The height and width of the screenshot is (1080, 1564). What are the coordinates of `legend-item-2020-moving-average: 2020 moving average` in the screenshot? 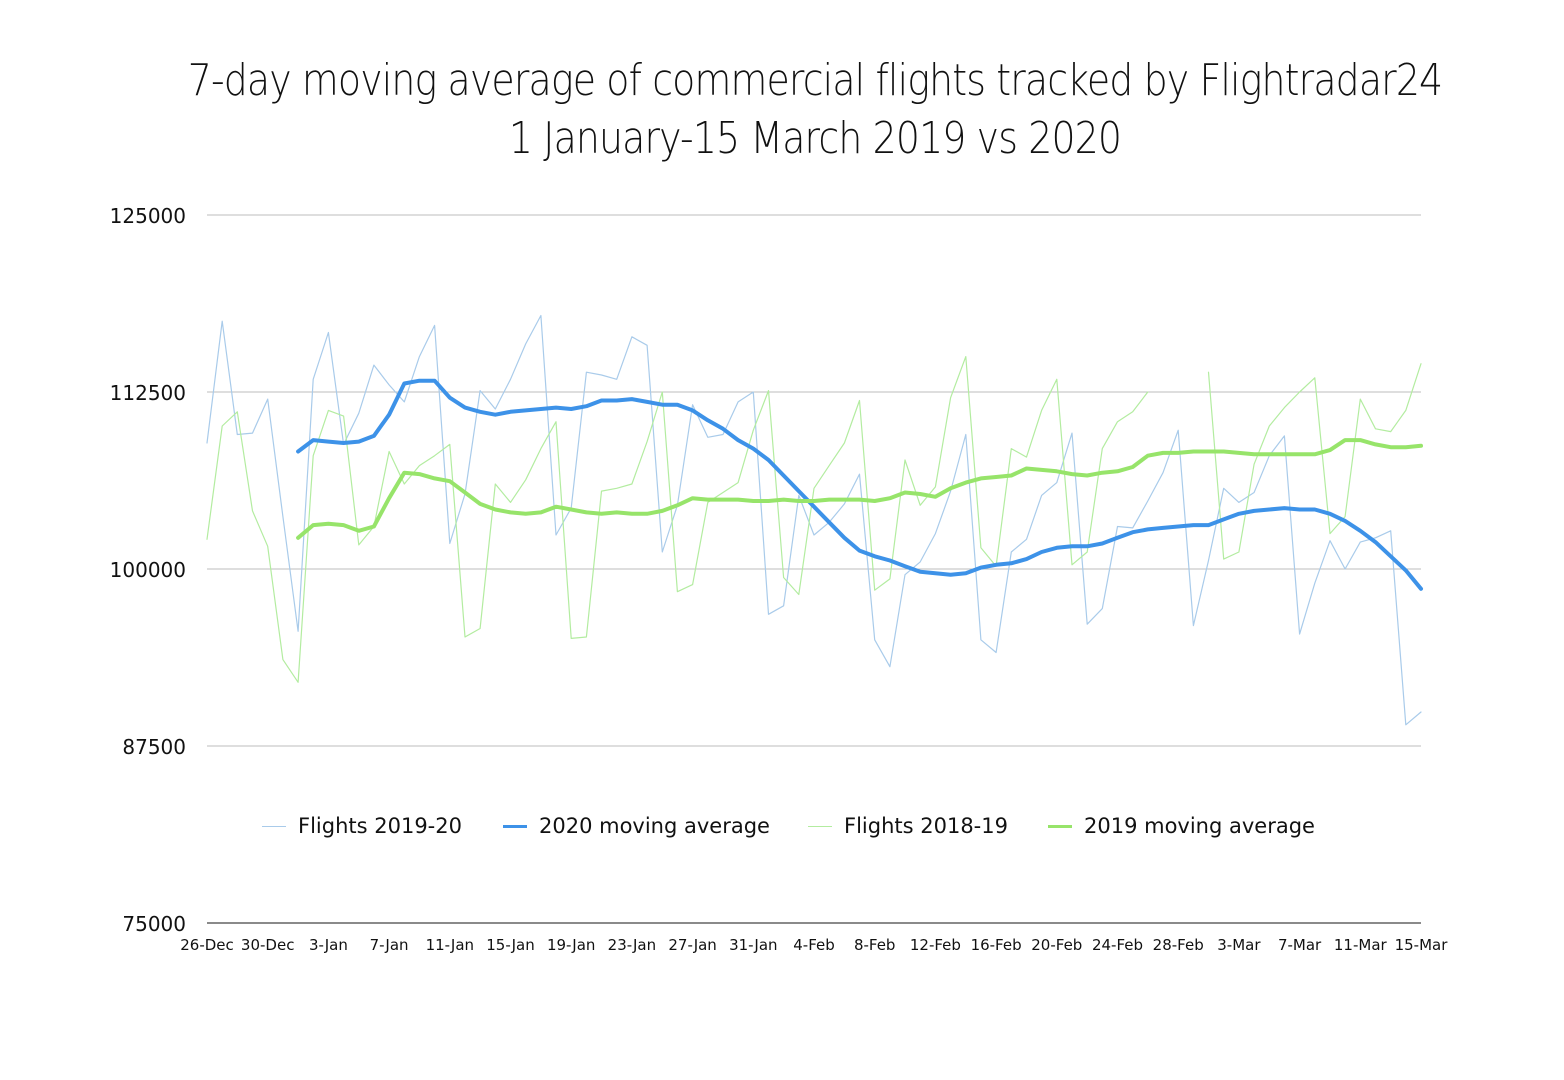 It's located at (636, 826).